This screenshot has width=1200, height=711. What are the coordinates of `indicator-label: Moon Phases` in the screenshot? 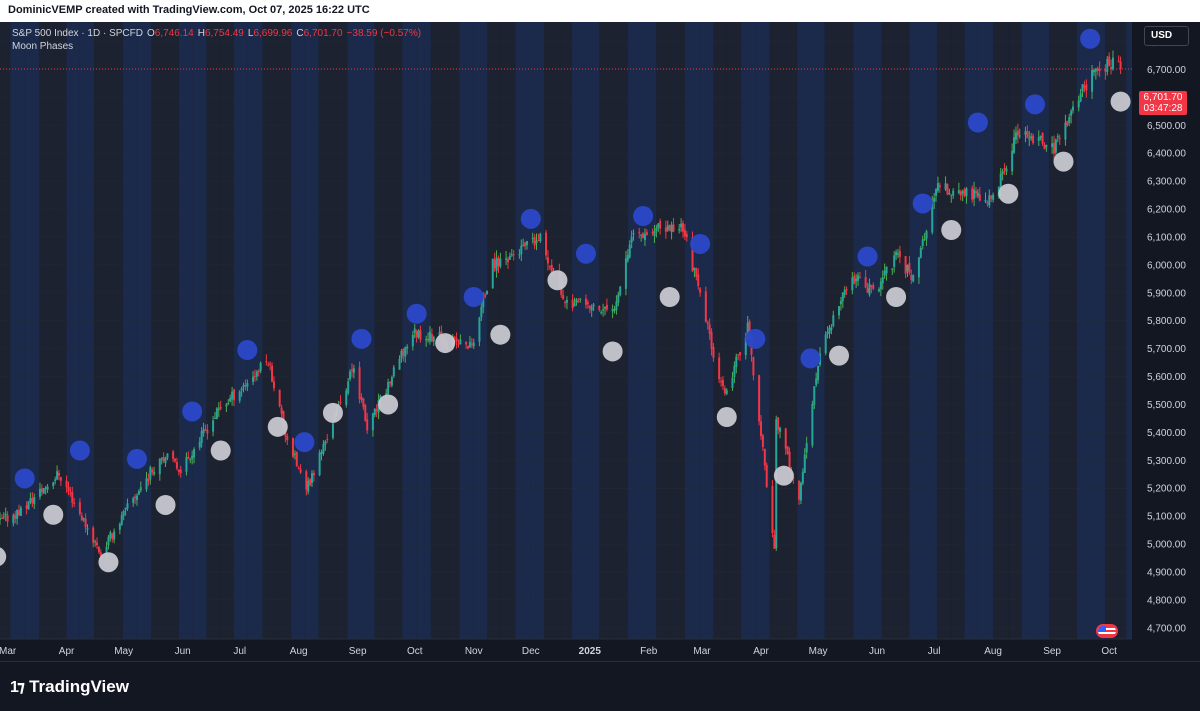 It's located at (43, 46).